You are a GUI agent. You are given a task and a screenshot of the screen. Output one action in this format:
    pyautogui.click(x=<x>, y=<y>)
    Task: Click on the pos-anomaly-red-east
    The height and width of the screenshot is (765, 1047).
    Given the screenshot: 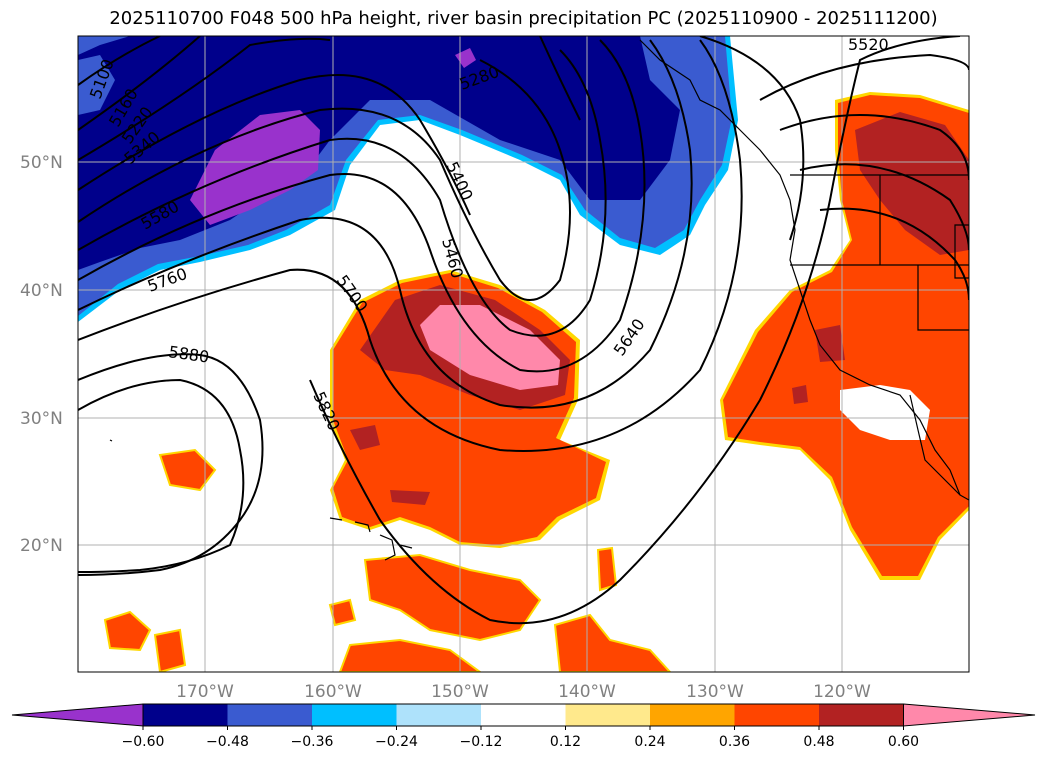 What is the action you would take?
    pyautogui.click(x=912, y=183)
    